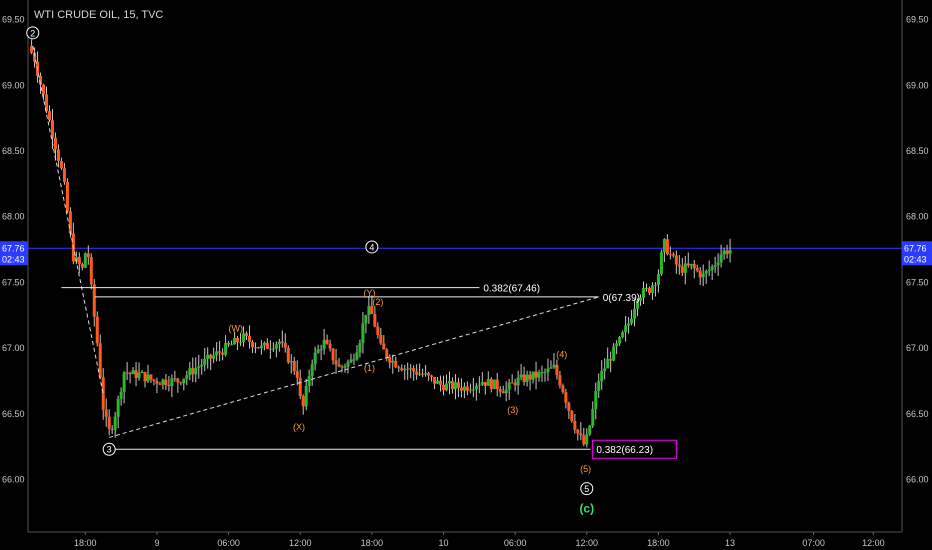 This screenshot has height=550, width=932. Describe the element at coordinates (917, 85) in the screenshot. I see `y-tick-right-label: 69.00` at that location.